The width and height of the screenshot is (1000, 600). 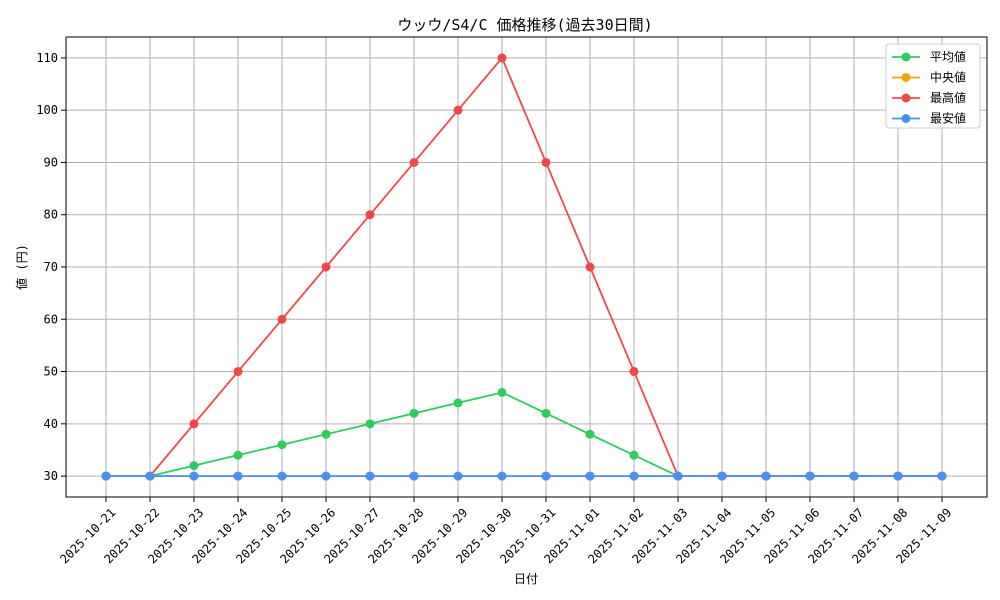 I want to click on y-tick-label: 70, so click(x=51, y=267).